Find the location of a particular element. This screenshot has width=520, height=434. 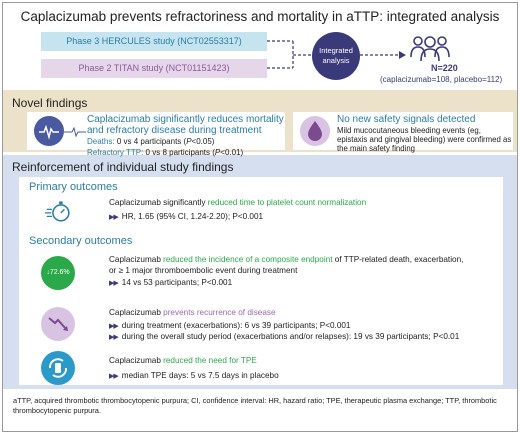

decline-trend-icon is located at coordinates (58, 324).